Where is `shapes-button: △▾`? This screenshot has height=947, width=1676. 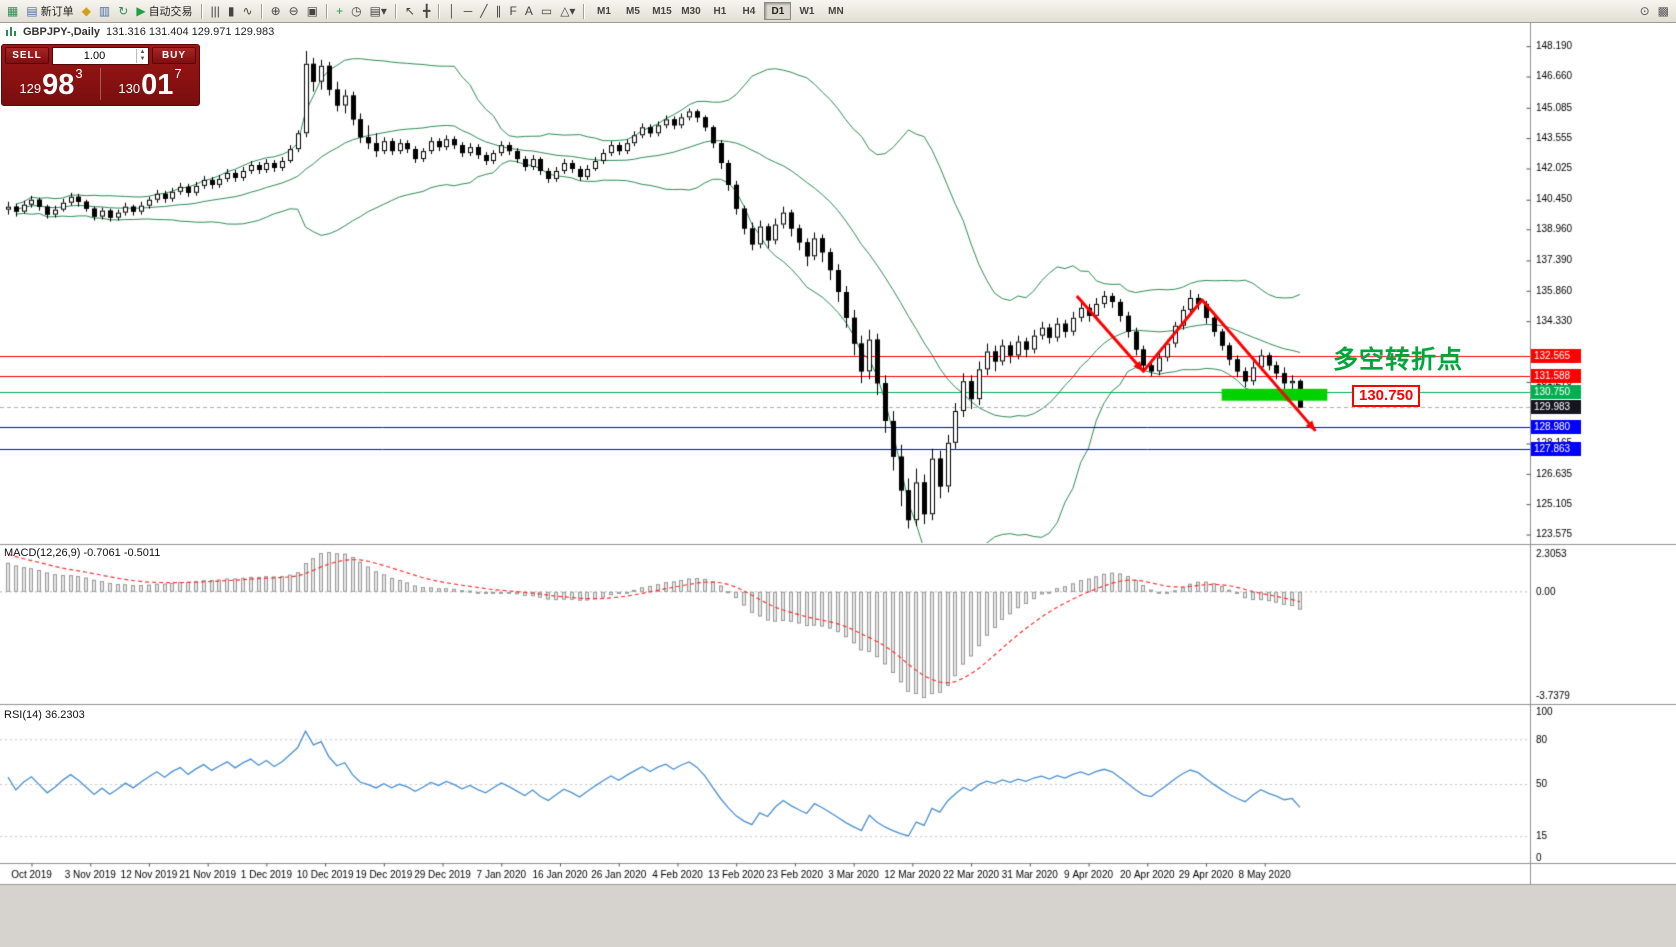 shapes-button: △▾ is located at coordinates (567, 11).